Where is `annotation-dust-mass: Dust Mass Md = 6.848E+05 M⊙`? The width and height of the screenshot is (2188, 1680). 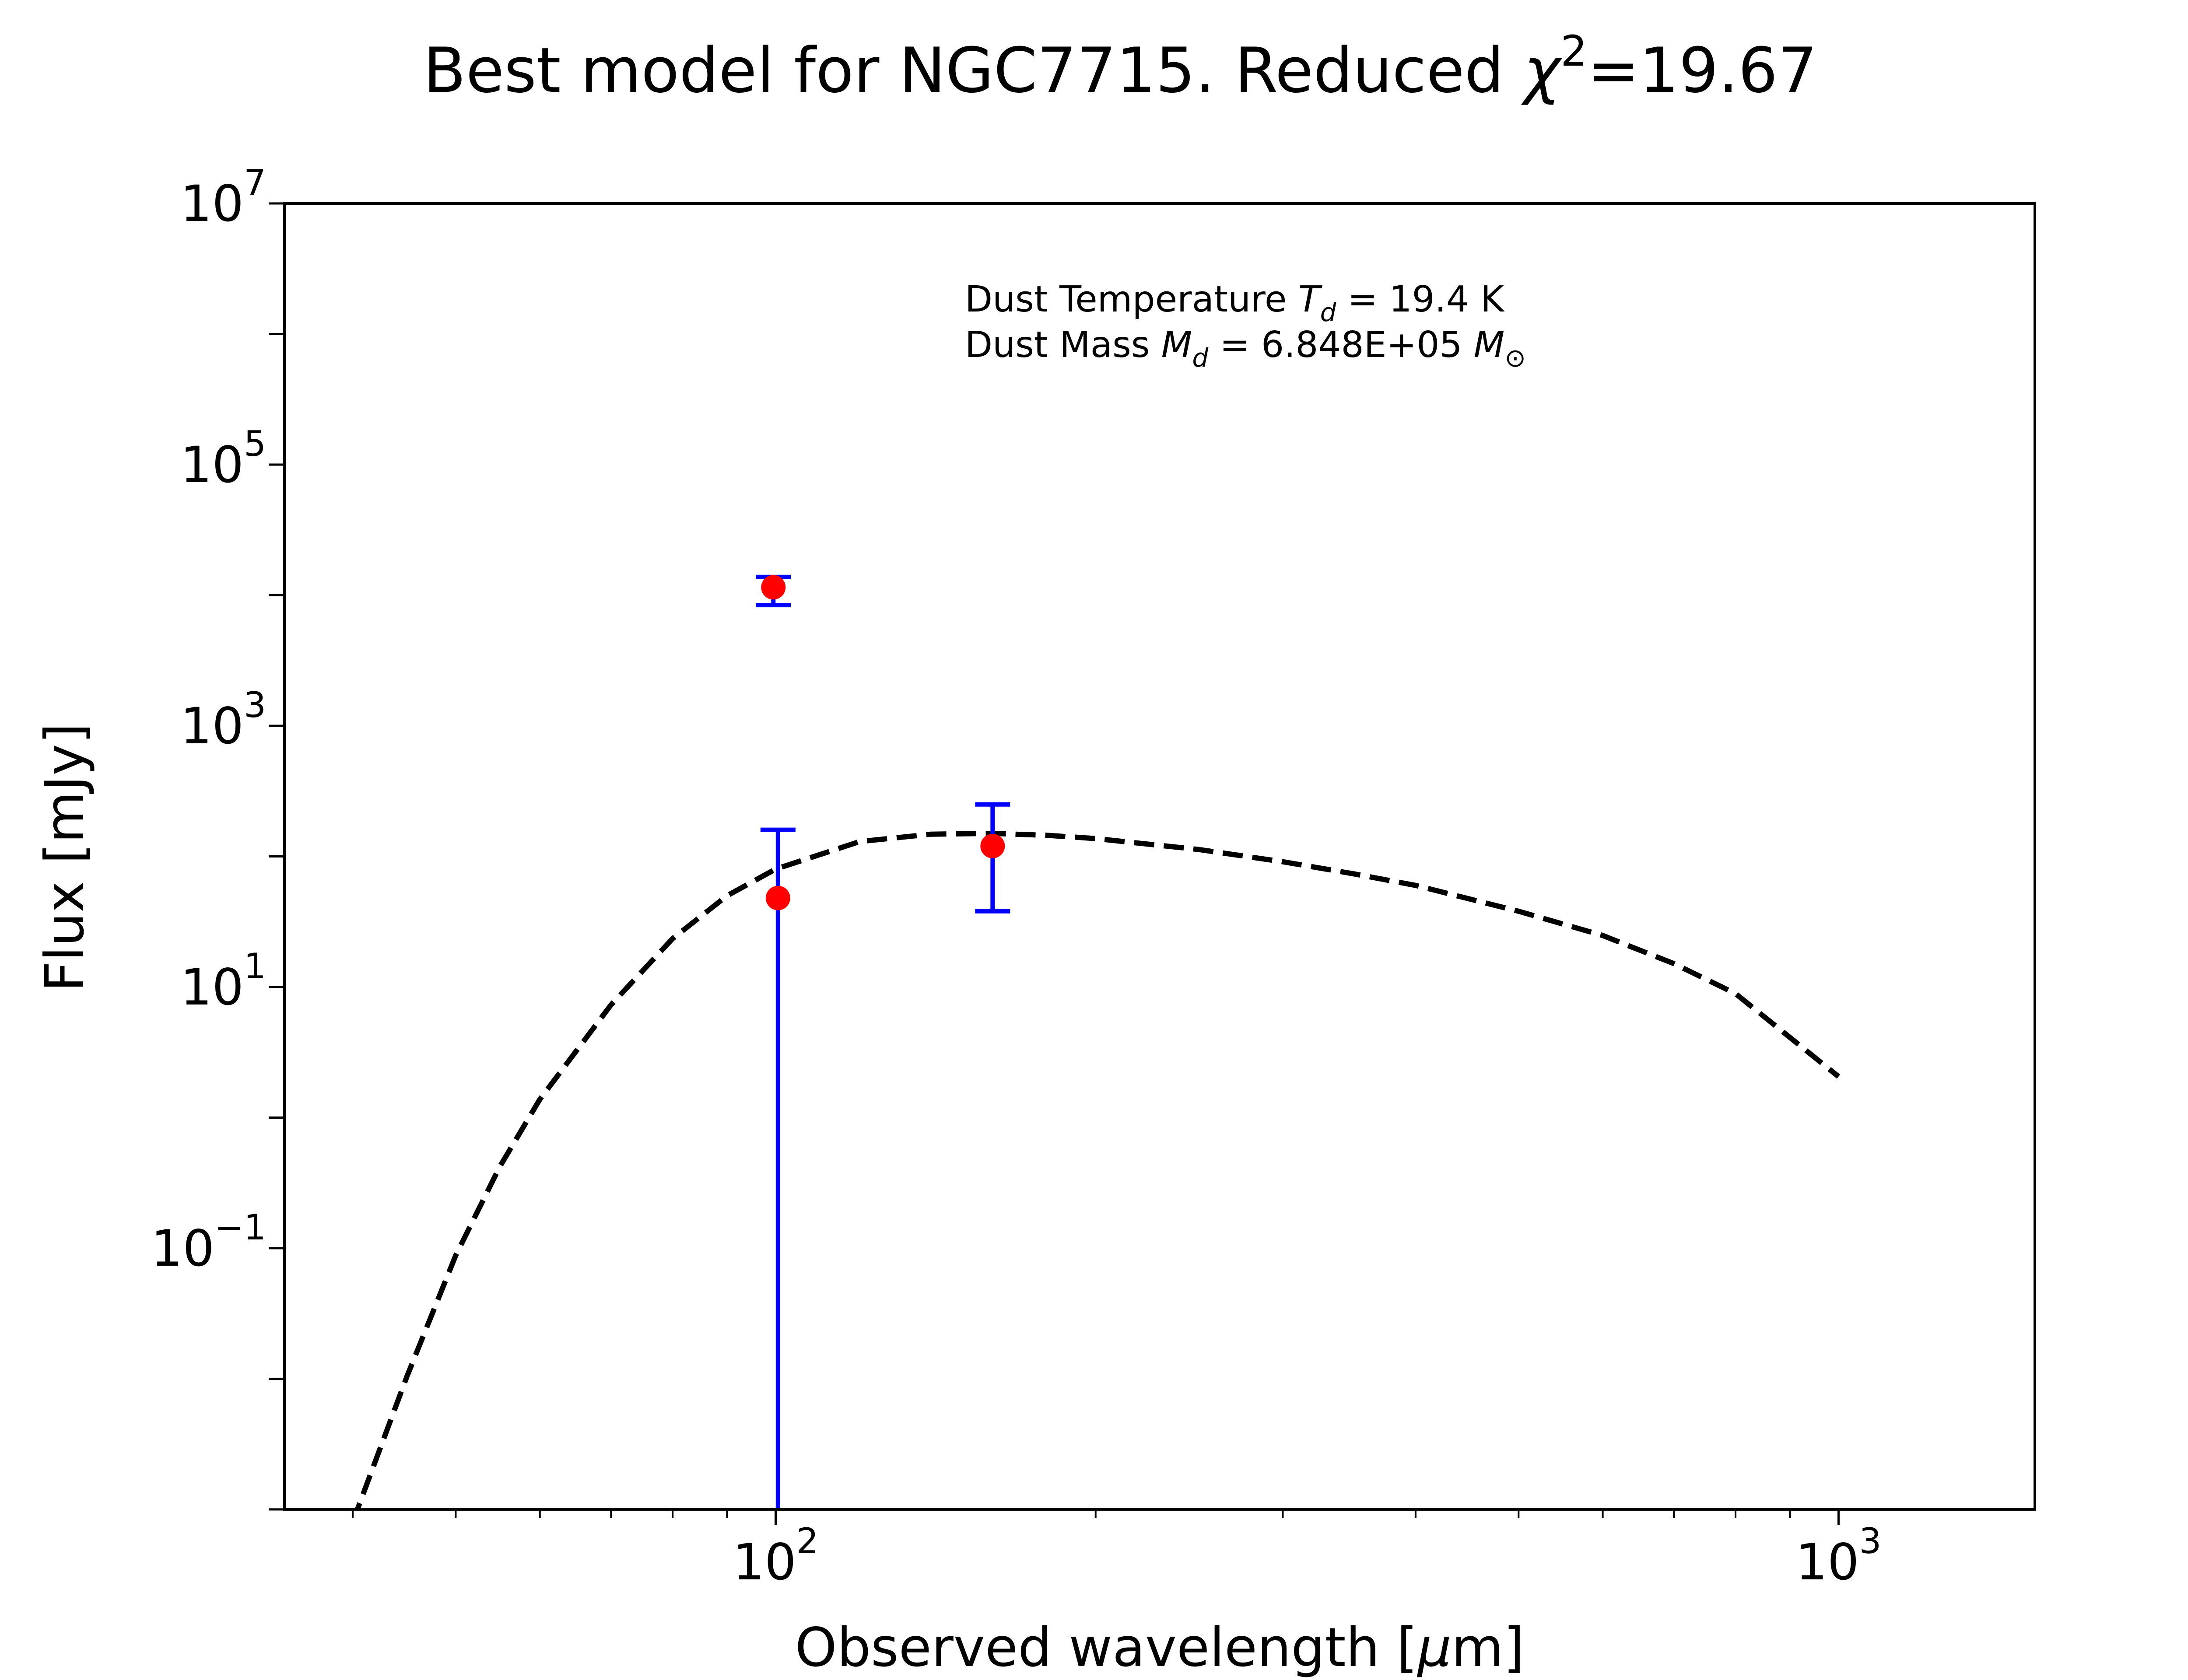 annotation-dust-mass: Dust Mass Md = 6.848E+05 M⊙ is located at coordinates (1245, 348).